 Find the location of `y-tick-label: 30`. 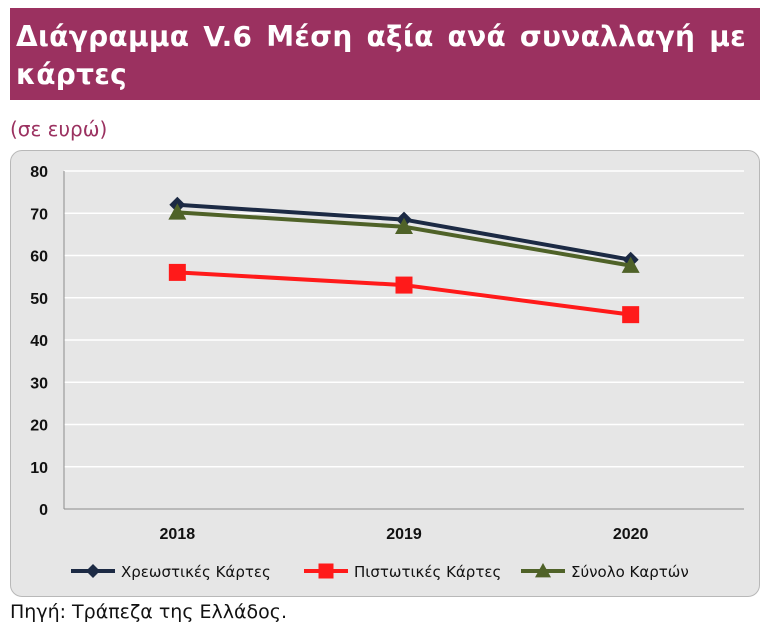

y-tick-label: 30 is located at coordinates (39, 383).